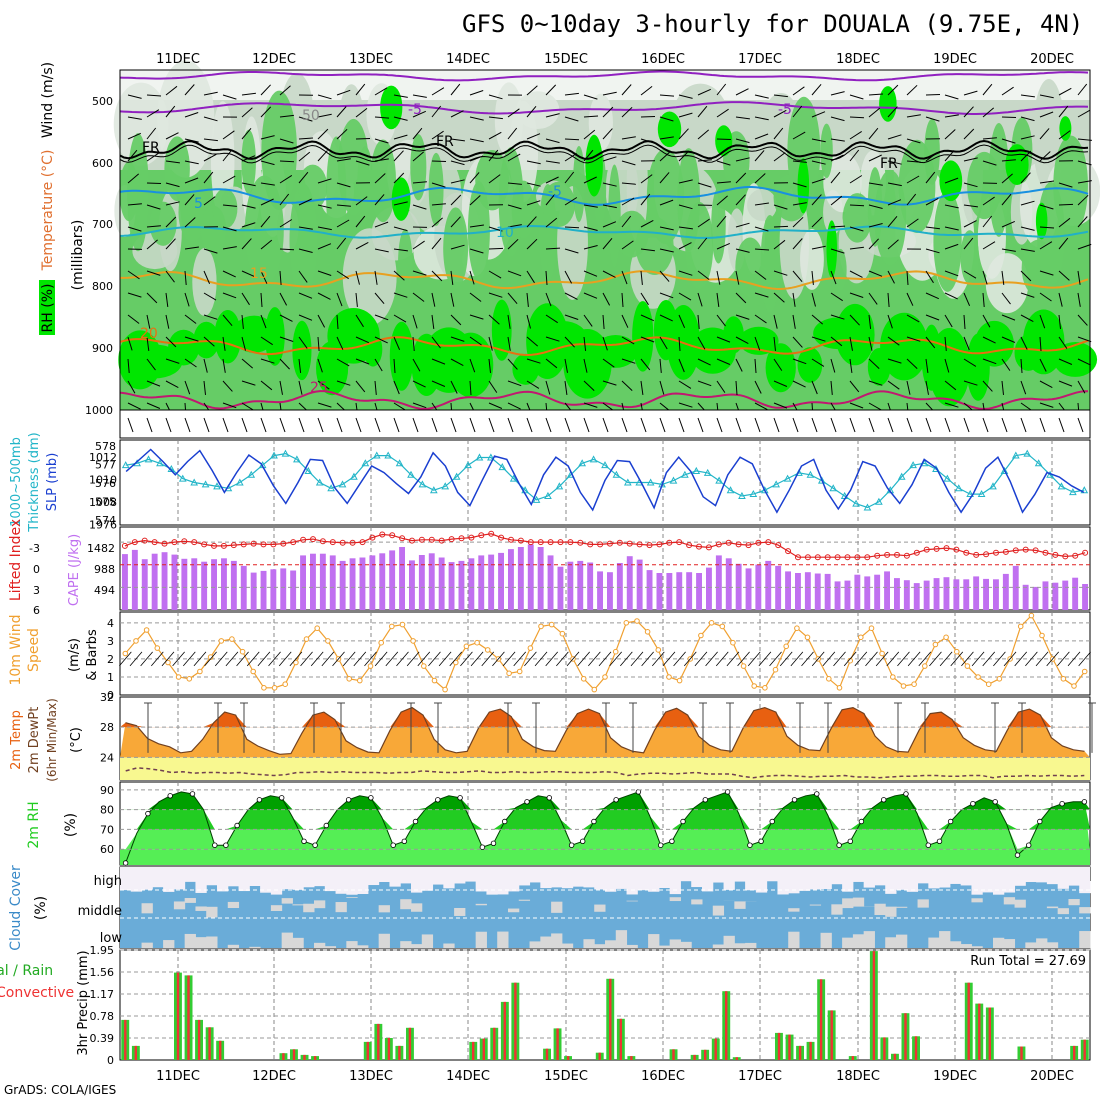  What do you see at coordinates (108, 881) in the screenshot?
I see `cloud-level-label: high` at bounding box center [108, 881].